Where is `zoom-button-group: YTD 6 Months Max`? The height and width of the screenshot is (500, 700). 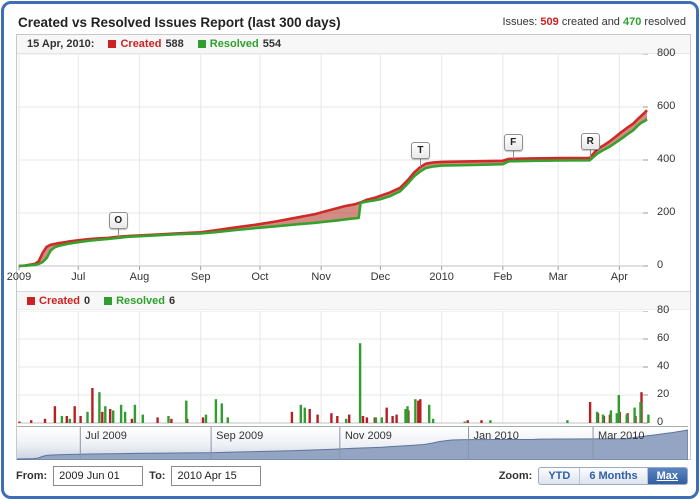 zoom-button-group: YTD 6 Months Max is located at coordinates (613, 476).